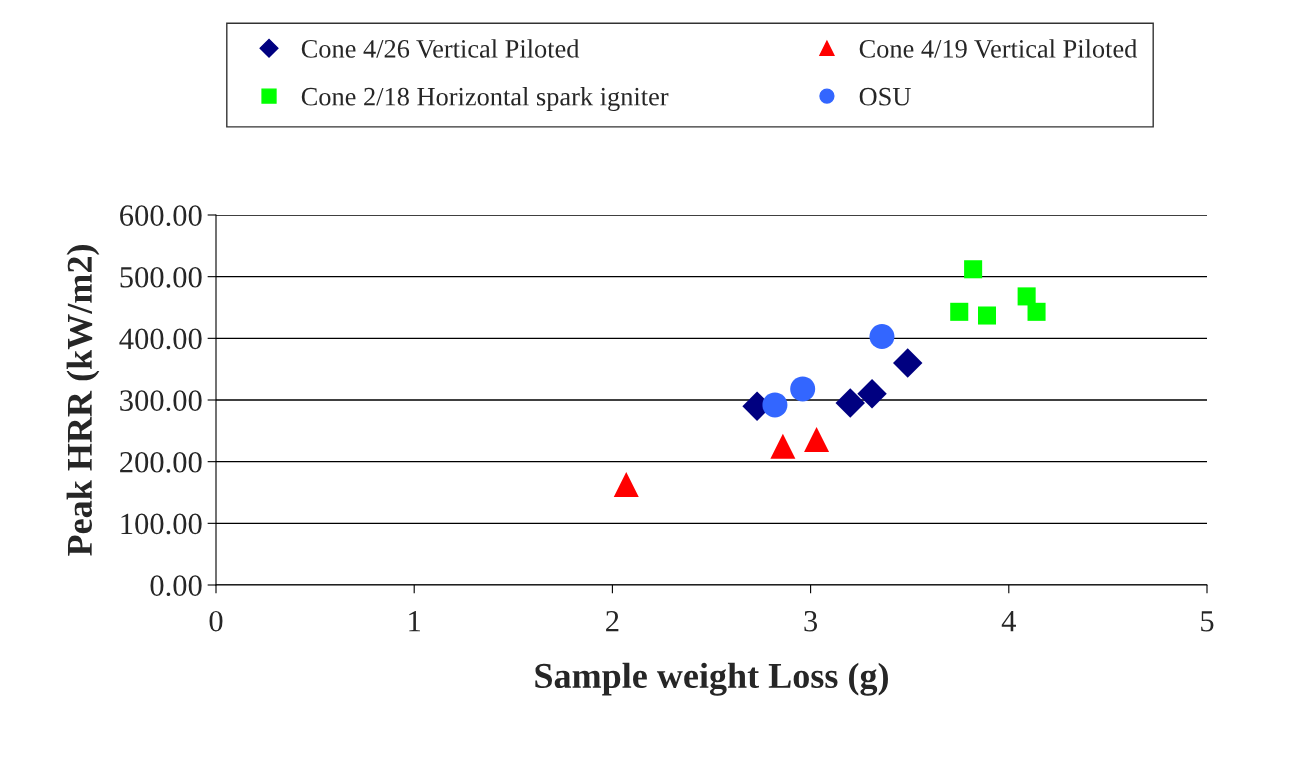 This screenshot has width=1313, height=771. What do you see at coordinates (1008, 621) in the screenshot?
I see `x-tick-label: 4` at bounding box center [1008, 621].